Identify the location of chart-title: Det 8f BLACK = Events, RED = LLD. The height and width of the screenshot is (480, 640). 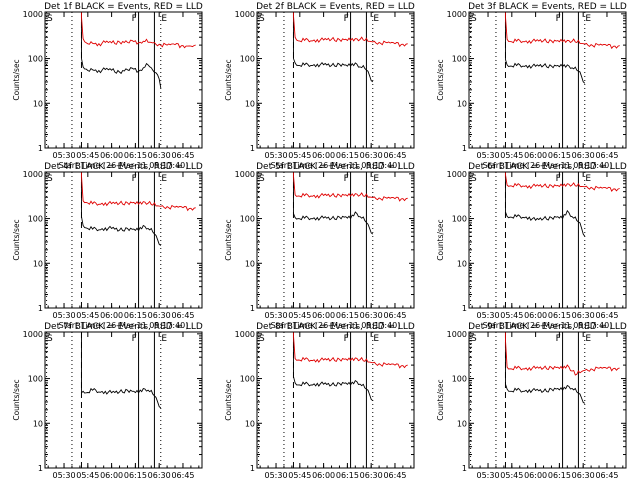
(335, 327).